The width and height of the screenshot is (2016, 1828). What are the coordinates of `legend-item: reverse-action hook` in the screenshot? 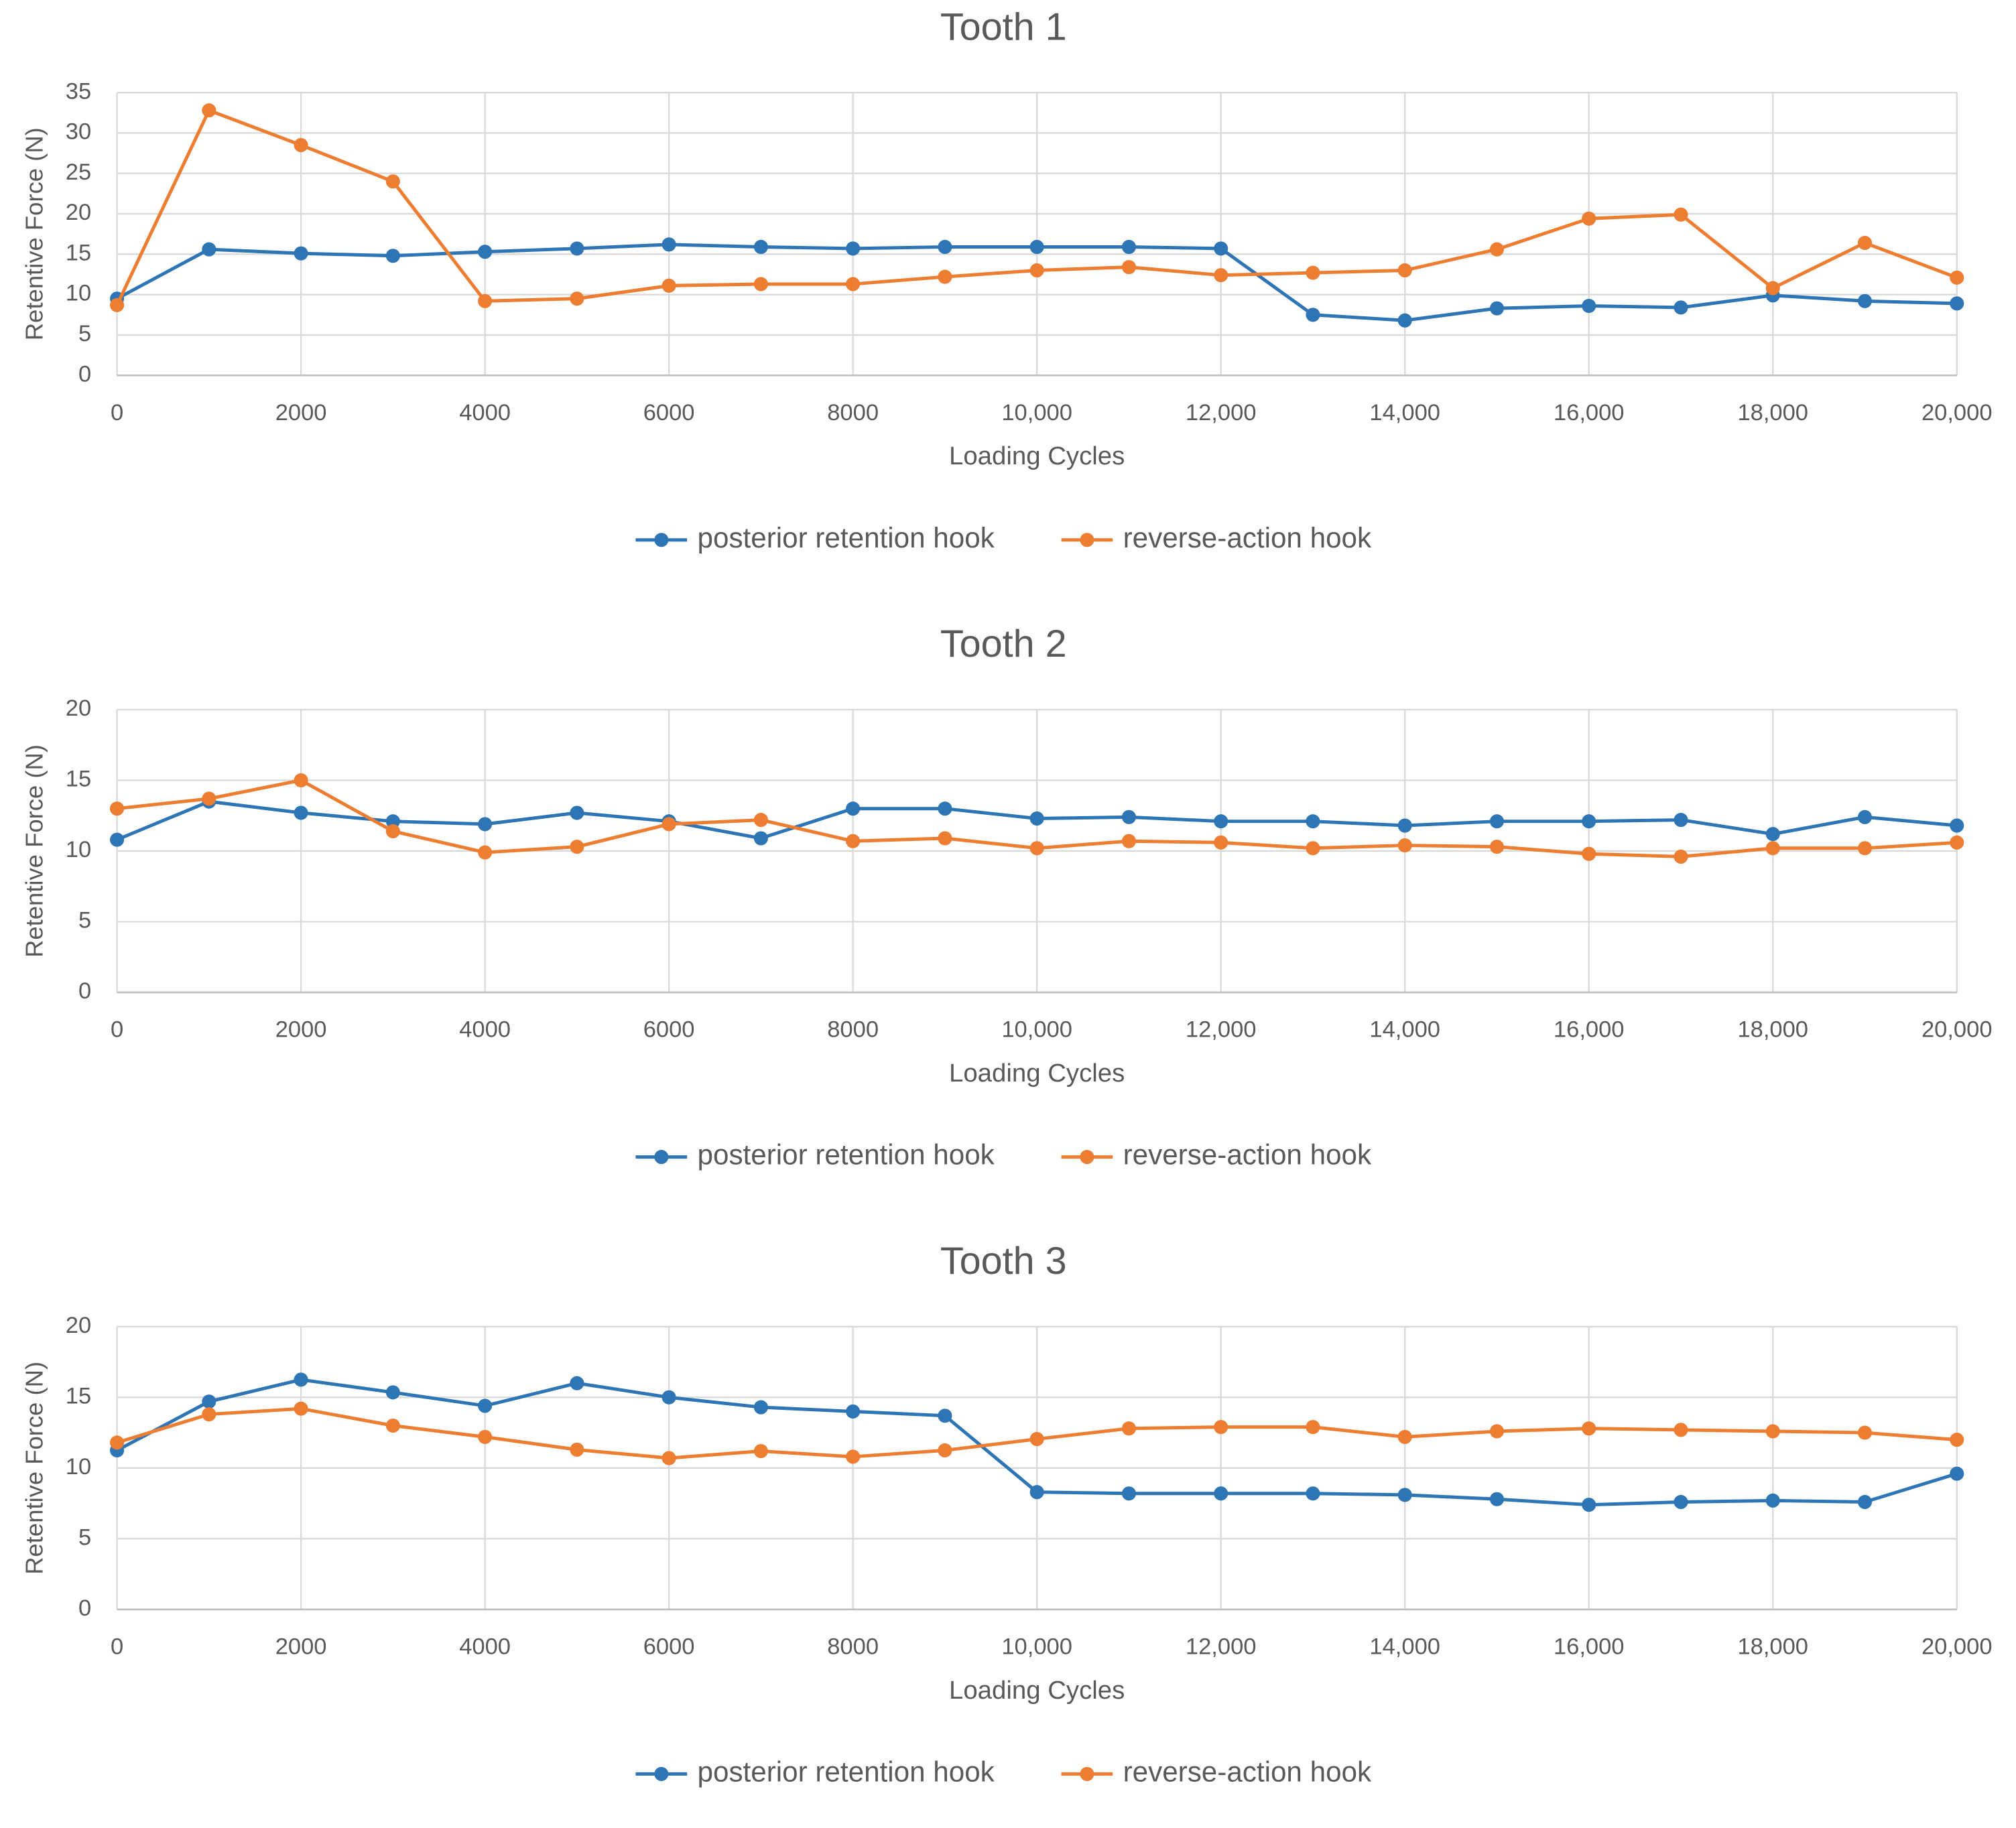 It's located at (1216, 1155).